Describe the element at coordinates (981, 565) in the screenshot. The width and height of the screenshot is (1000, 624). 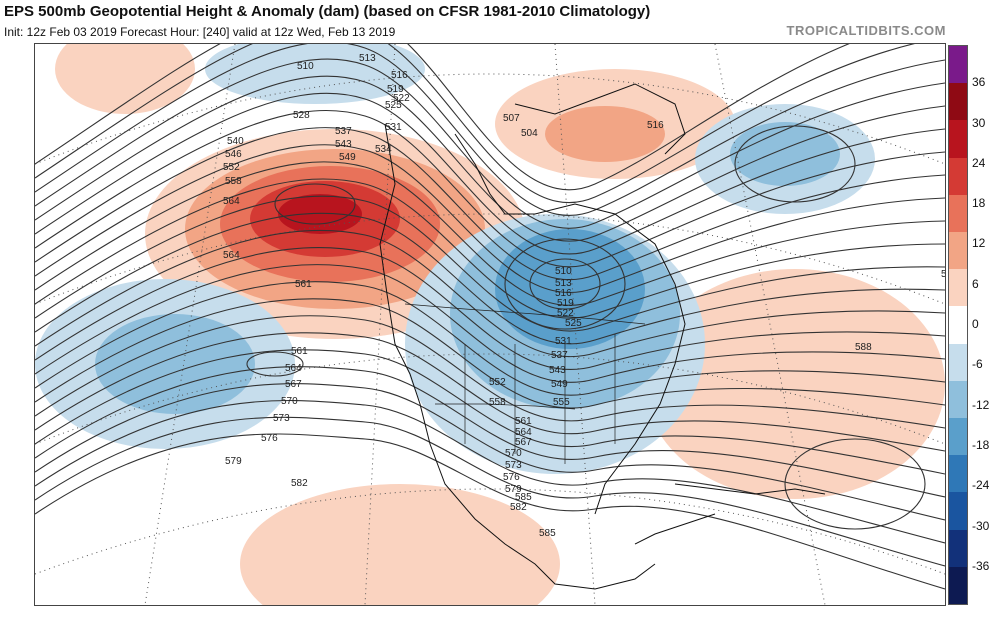
I see `colorbar-tick-label: -36` at that location.